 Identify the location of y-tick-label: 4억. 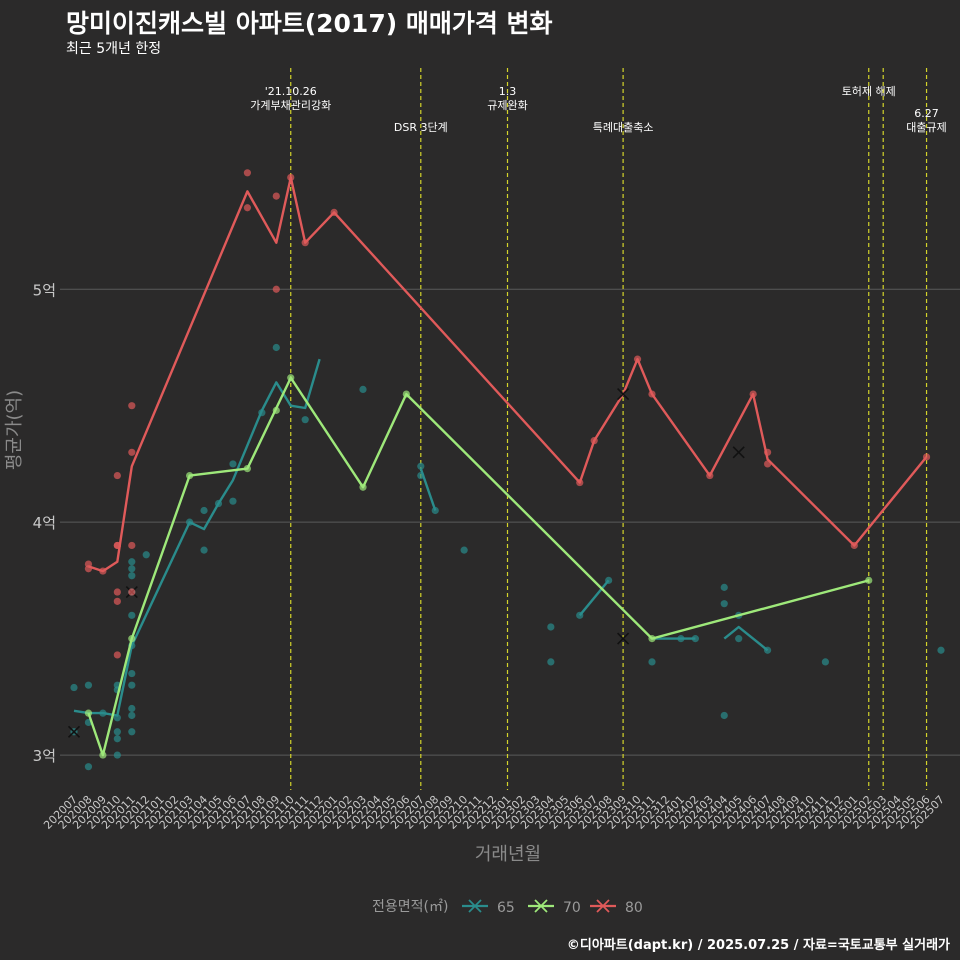
(44, 523).